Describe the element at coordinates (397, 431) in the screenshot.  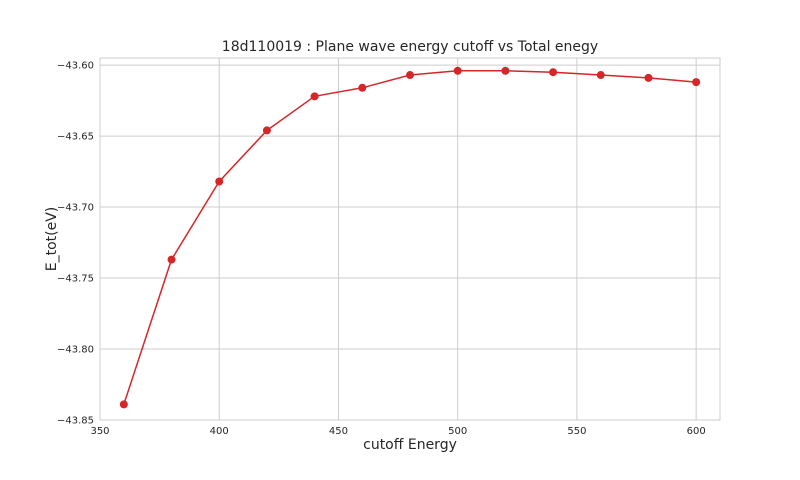
I see `x-ticks: 350 400 450 500 550 600` at that location.